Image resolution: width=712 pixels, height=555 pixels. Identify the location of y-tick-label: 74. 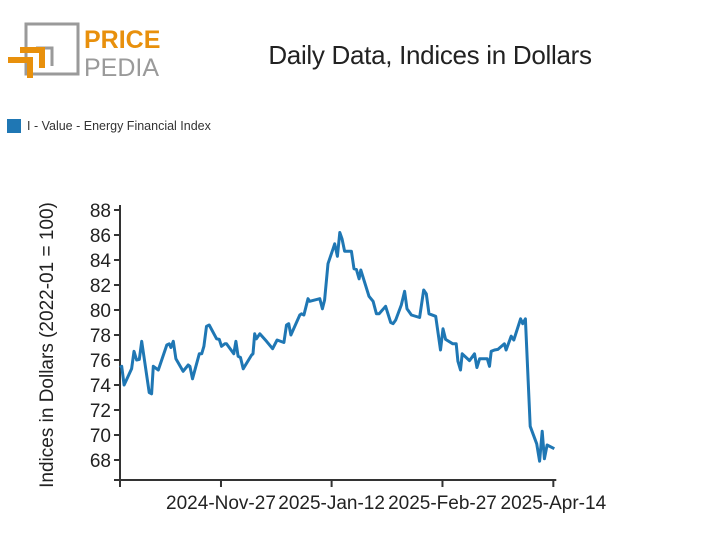
(101, 386).